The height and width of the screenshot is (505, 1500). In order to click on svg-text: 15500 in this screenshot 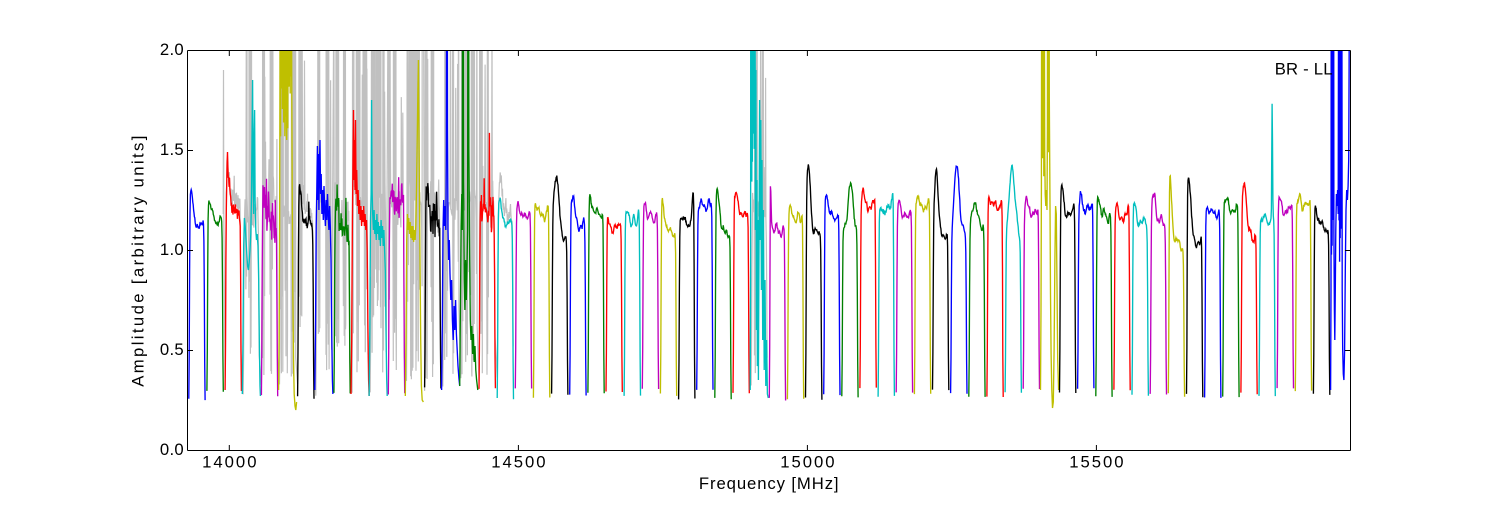, I will do `click(1097, 461)`.